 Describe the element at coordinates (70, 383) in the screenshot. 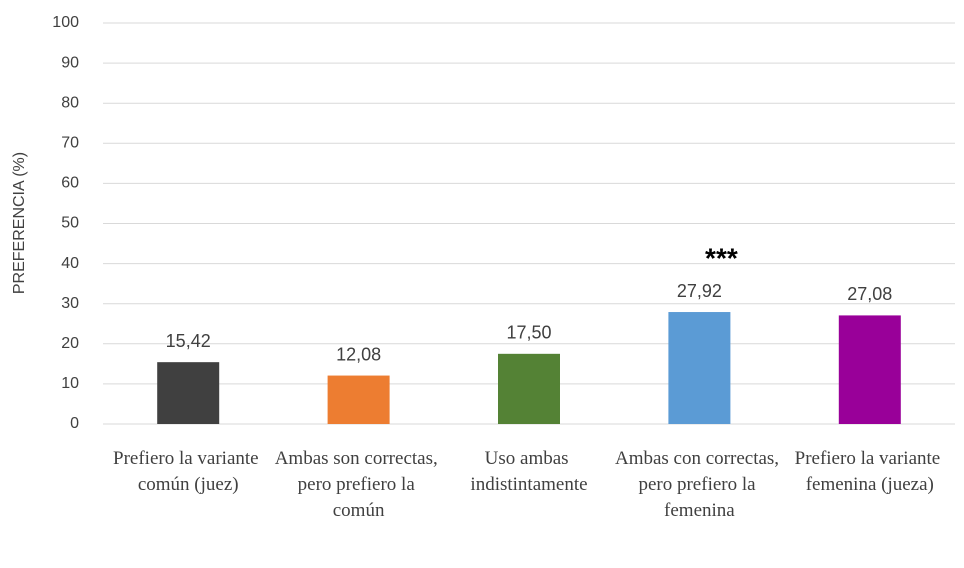

I see `y-tick-label: 10` at that location.